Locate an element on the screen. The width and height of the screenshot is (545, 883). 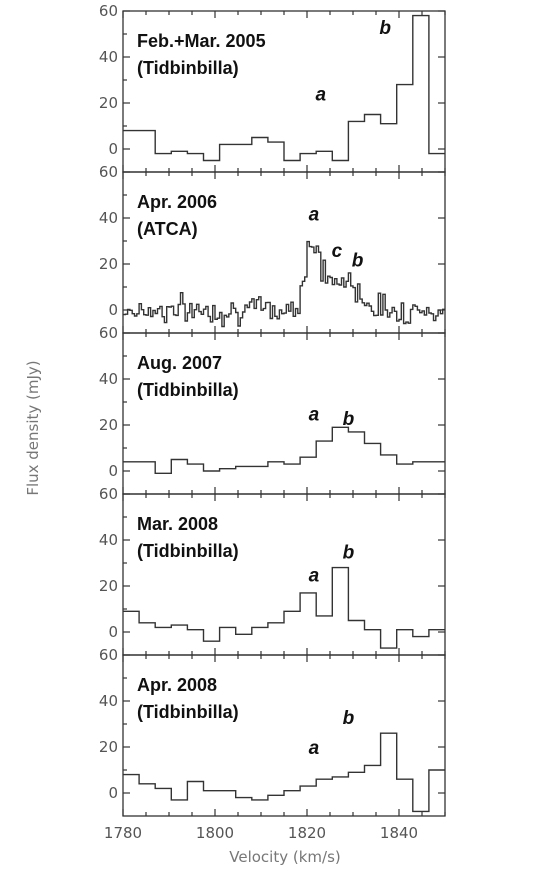
panel-4: 0 20 40 60 Mar. 2008 (Tidbinbilla) a b is located at coordinates (272, 570).